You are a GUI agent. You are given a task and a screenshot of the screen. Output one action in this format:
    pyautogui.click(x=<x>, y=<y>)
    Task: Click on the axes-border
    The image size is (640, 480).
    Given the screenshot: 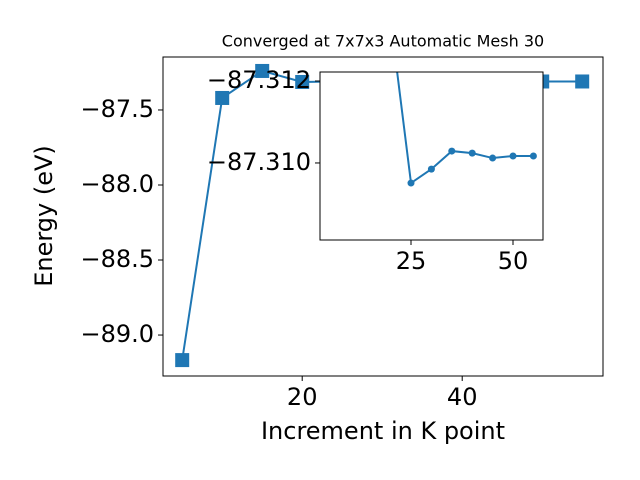 What is the action you would take?
    pyautogui.click(x=431, y=156)
    